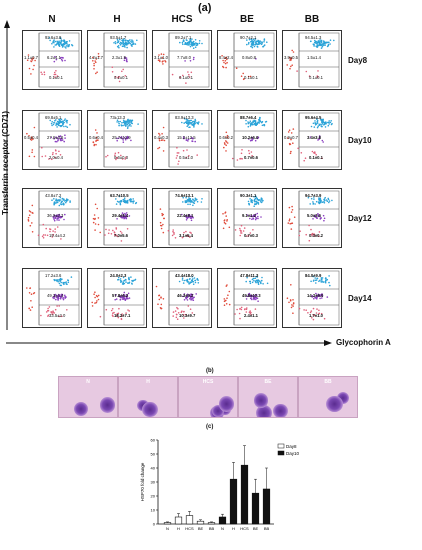  Describe the element at coordinates (185, 215) in the screenshot. I see `quadrant-middle-right-value: 22.4±8.1` at that location.